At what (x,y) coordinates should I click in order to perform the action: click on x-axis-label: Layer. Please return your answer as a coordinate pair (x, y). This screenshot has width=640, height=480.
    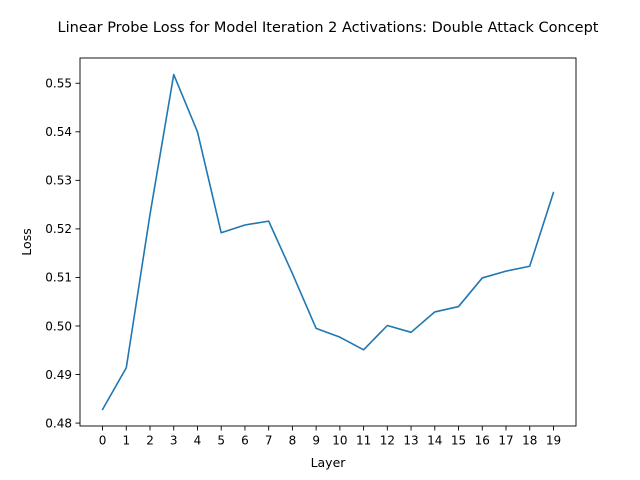
    Looking at the image, I should click on (329, 462).